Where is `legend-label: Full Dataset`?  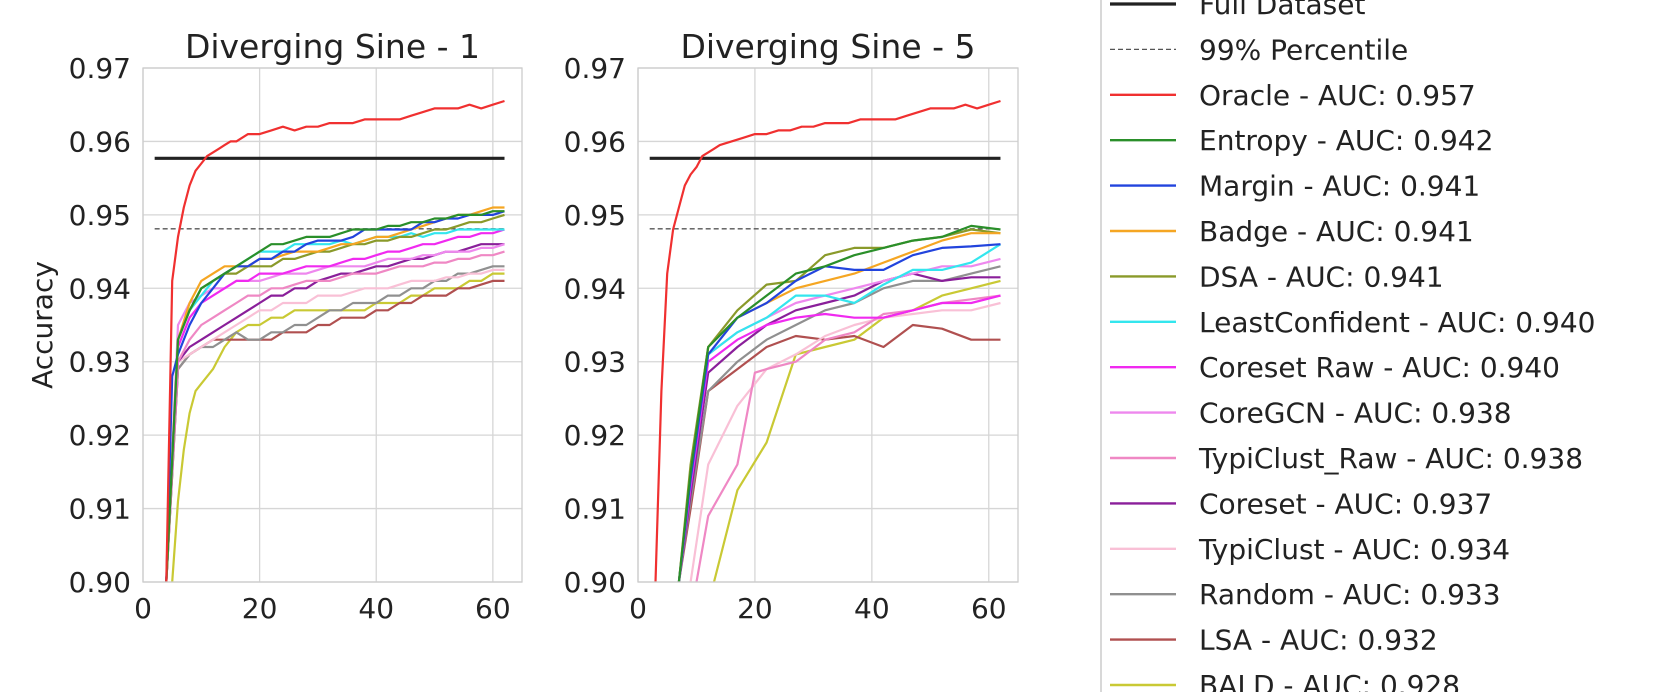 legend-label: Full Dataset is located at coordinates (1282, 10).